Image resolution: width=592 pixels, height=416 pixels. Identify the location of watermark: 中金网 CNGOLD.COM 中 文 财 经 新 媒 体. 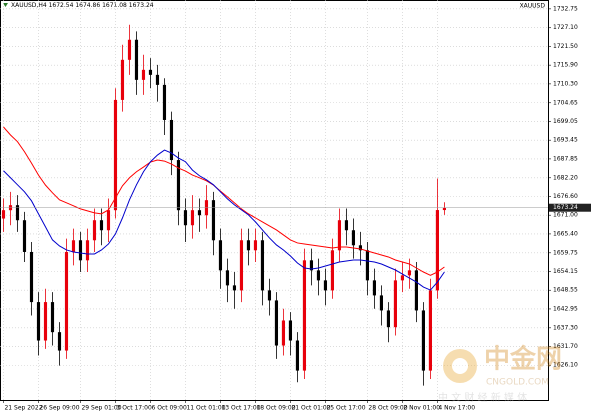
(500, 374).